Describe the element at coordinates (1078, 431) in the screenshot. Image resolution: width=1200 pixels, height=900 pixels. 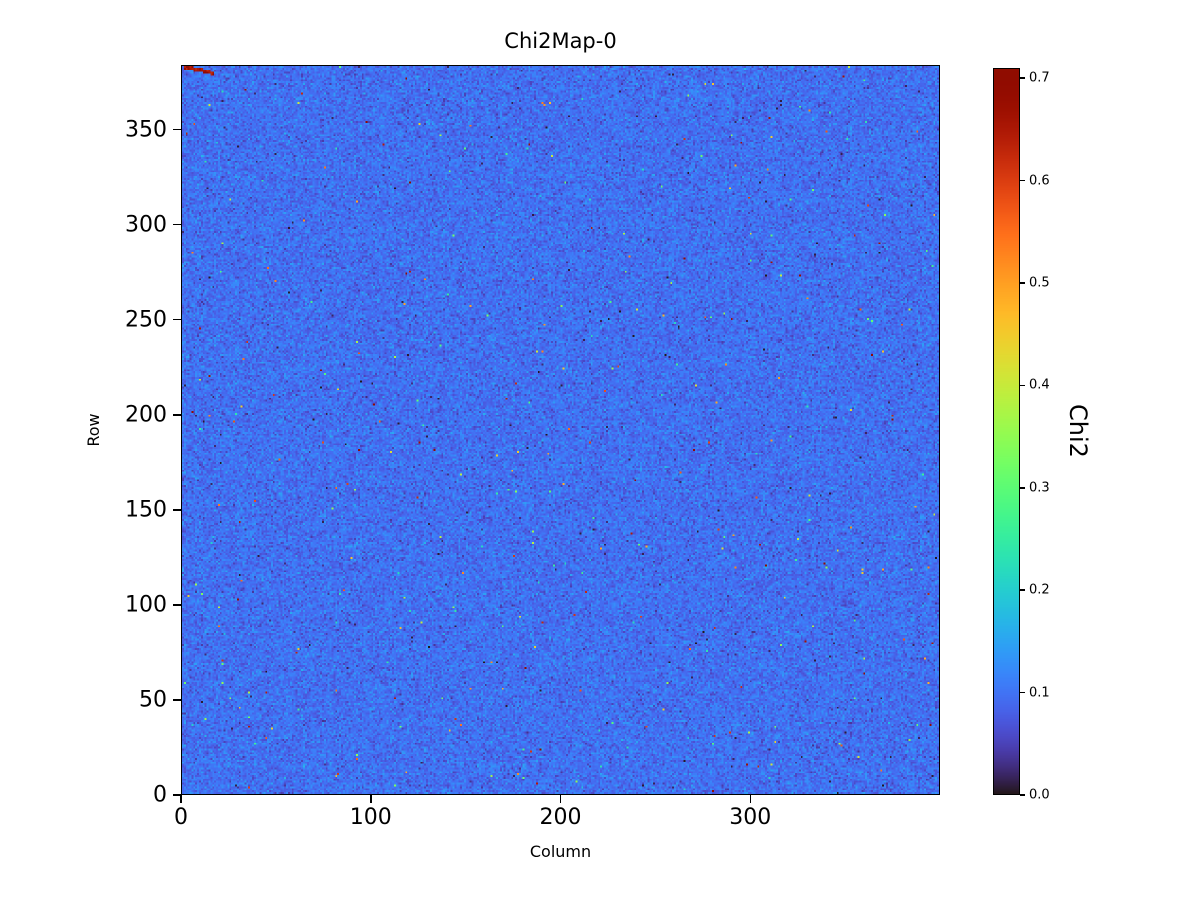
I see `colorbar-label: Chi2` at that location.